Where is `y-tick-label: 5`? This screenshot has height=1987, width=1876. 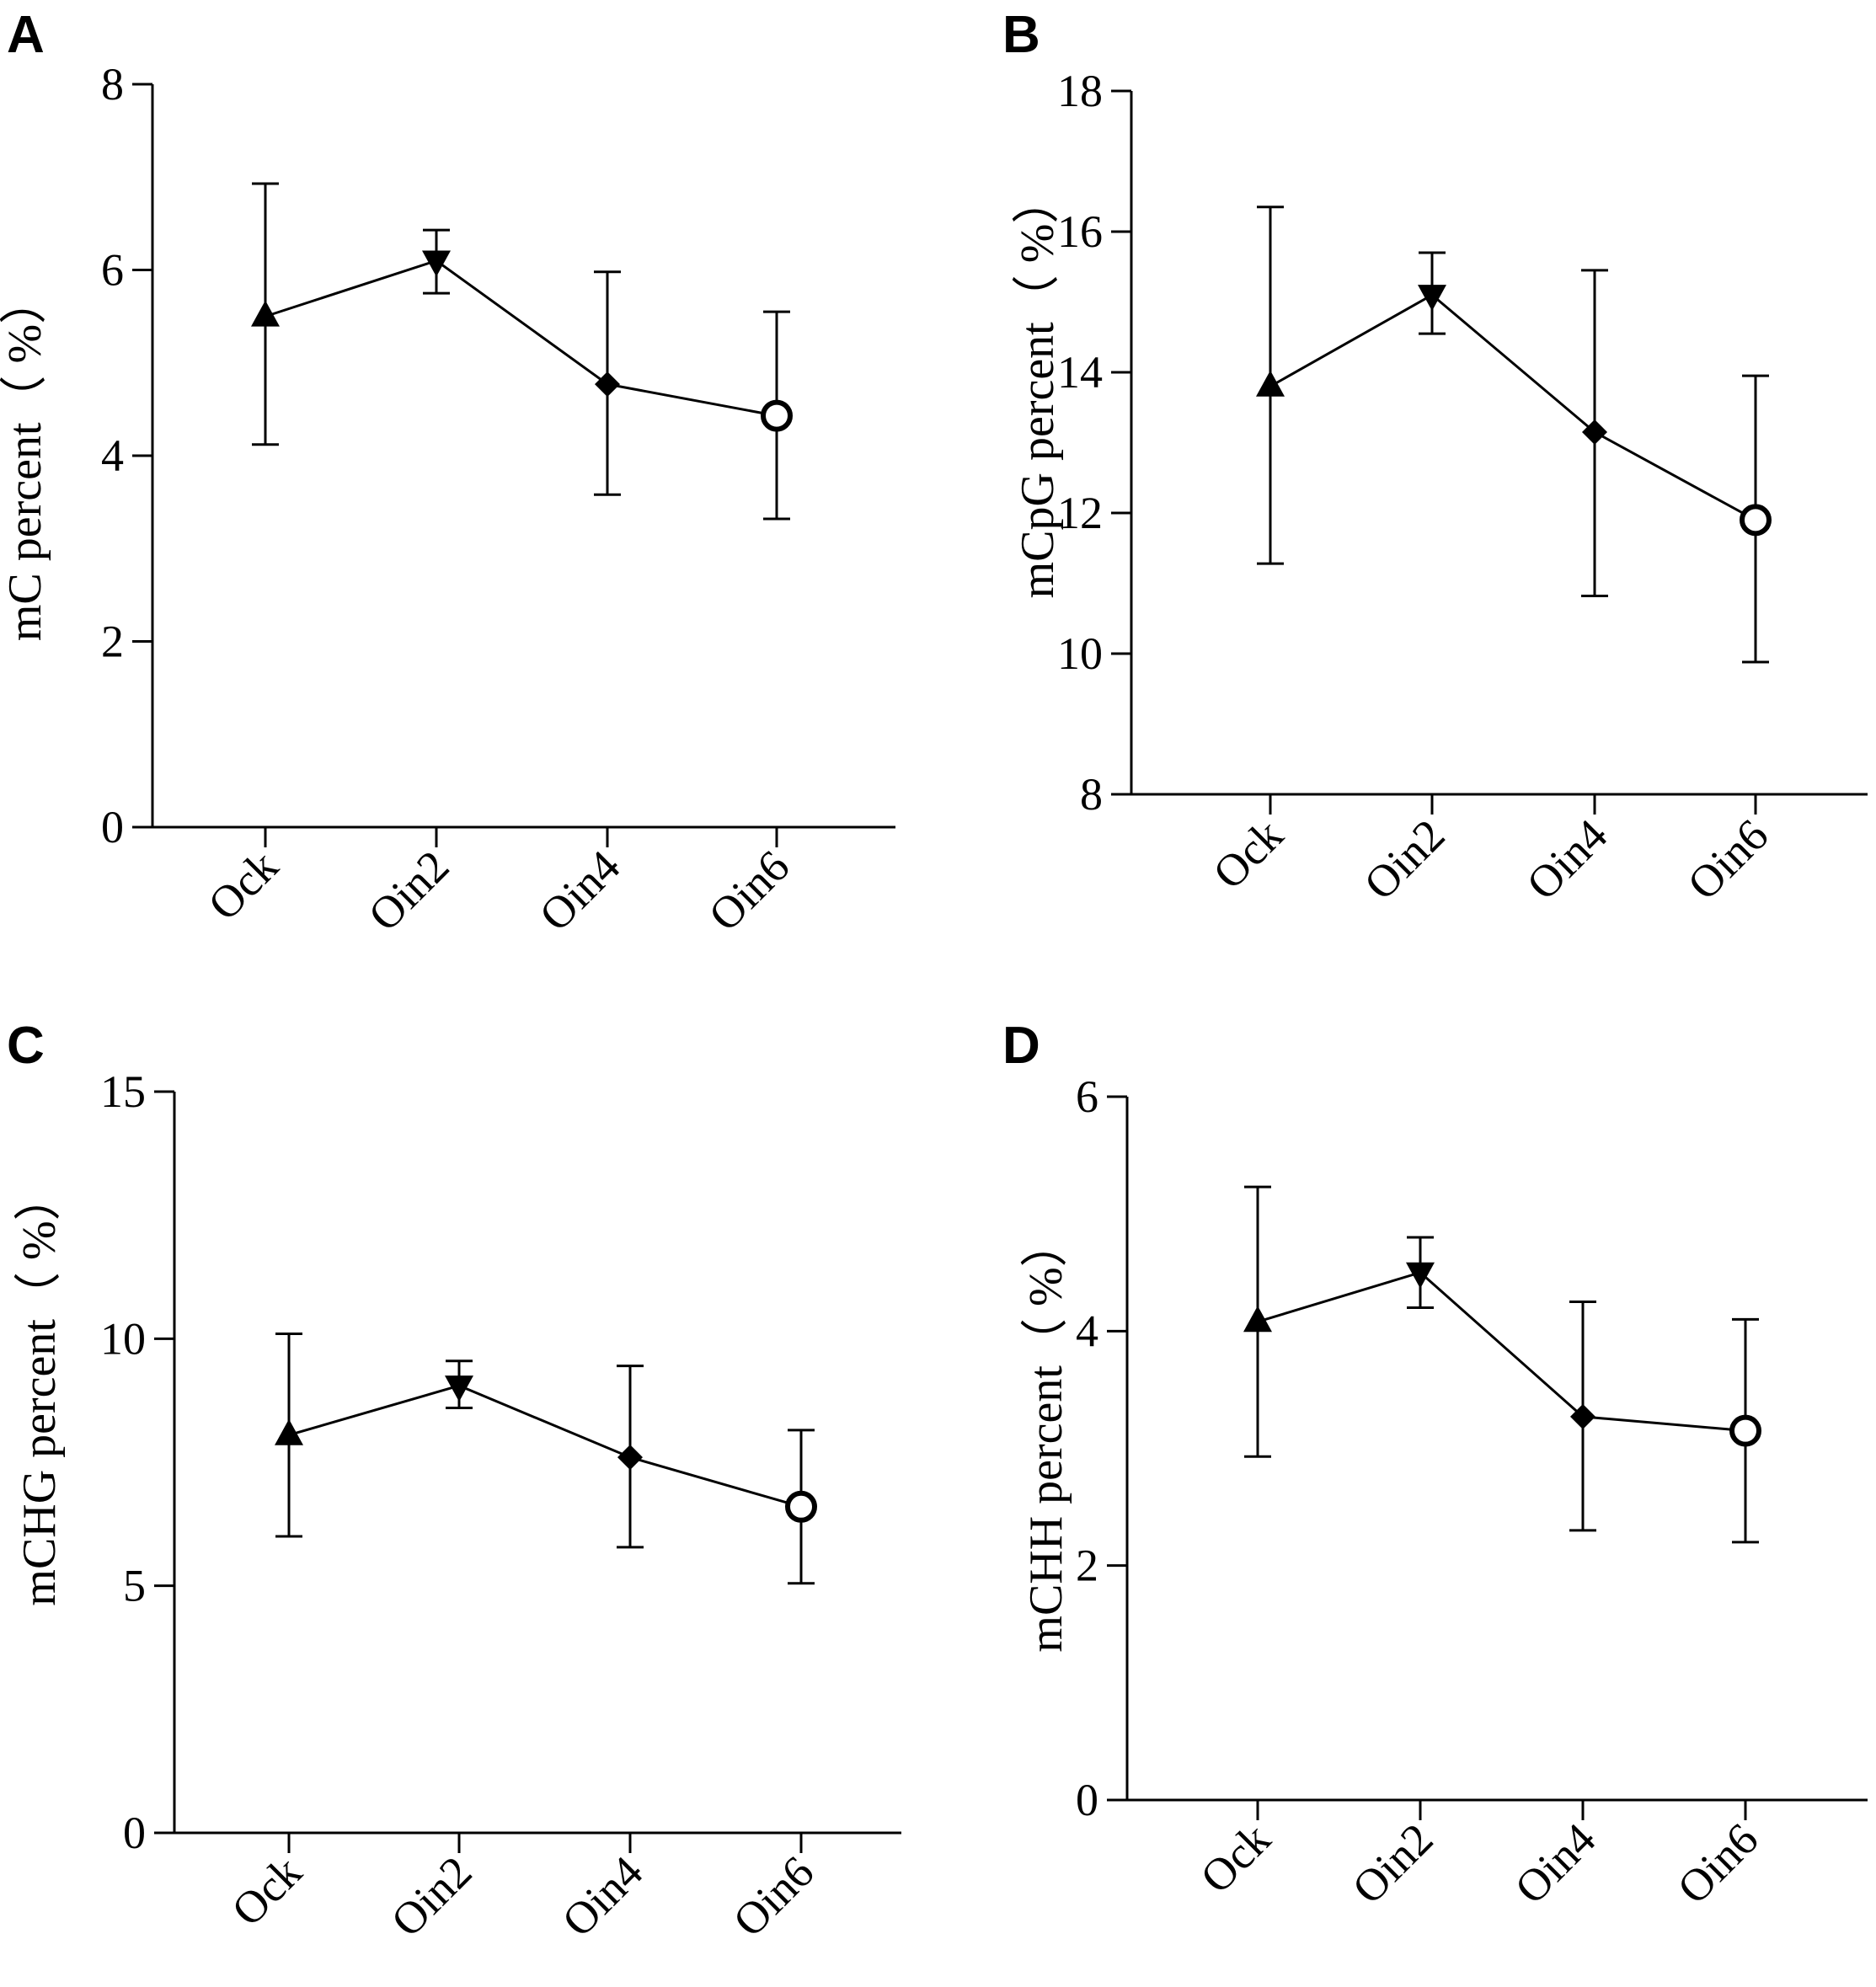 y-tick-label: 5 is located at coordinates (134, 1586).